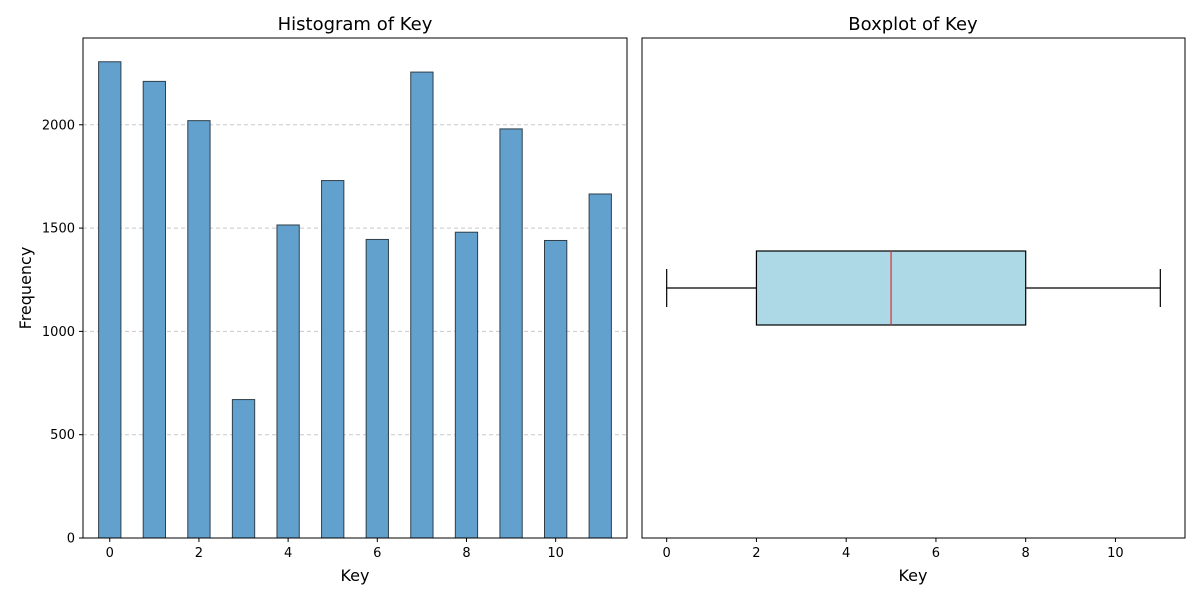 This screenshot has width=1200, height=600. What do you see at coordinates (354, 575) in the screenshot?
I see `histogram-x-label: Key` at bounding box center [354, 575].